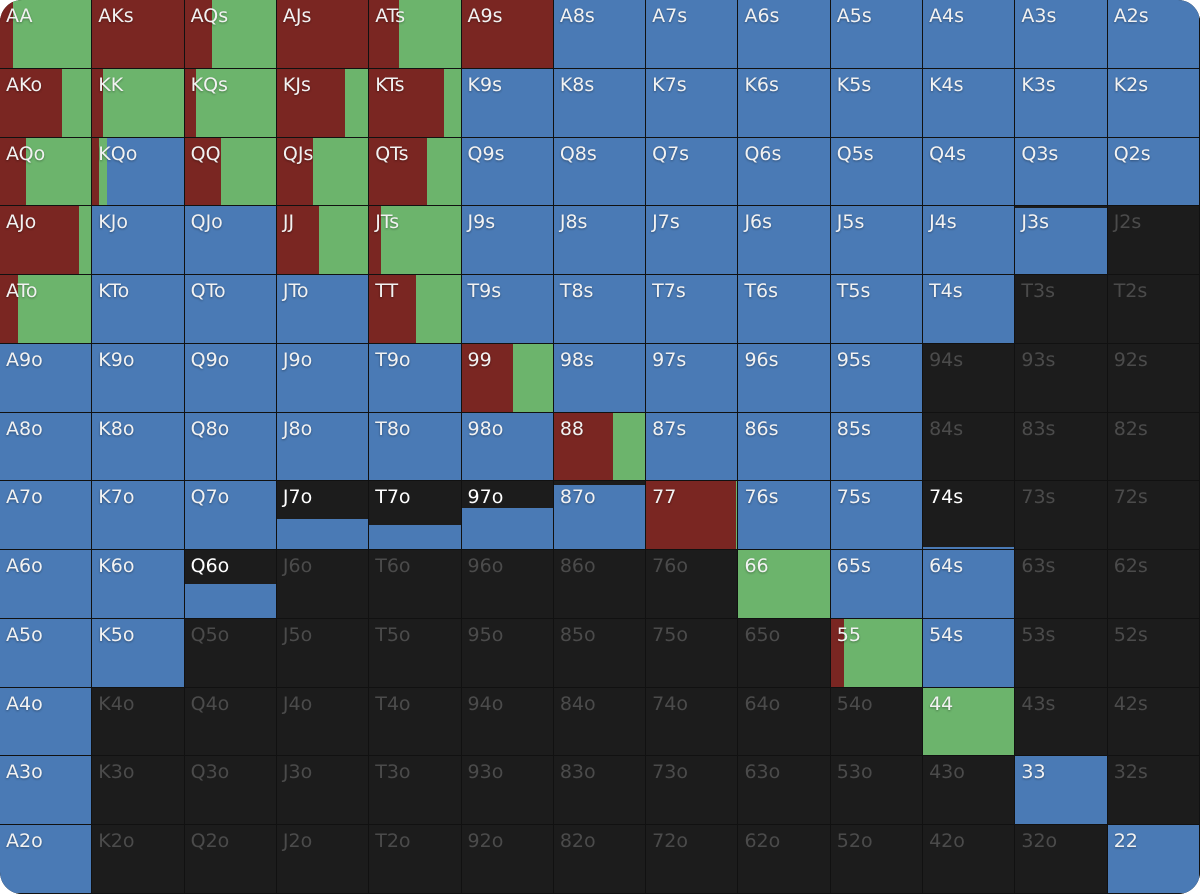 This screenshot has width=1200, height=894. I want to click on hand-cell-aqs: AQs, so click(230, 34).